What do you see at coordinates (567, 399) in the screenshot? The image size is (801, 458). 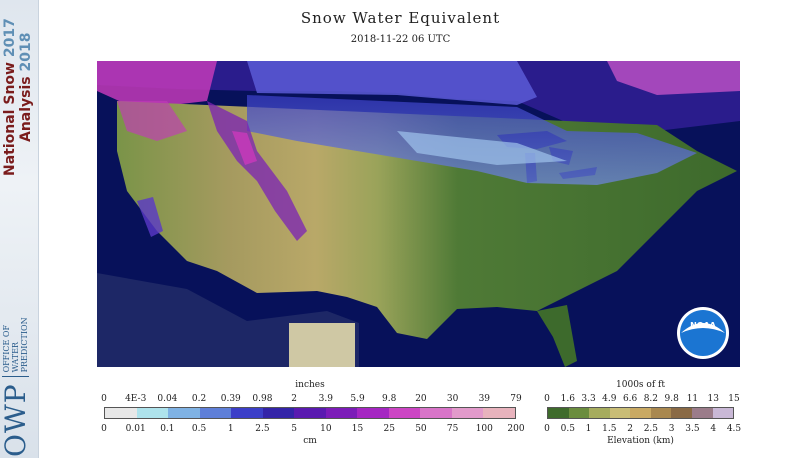 I see `elev-tick-label: 1.6` at bounding box center [567, 399].